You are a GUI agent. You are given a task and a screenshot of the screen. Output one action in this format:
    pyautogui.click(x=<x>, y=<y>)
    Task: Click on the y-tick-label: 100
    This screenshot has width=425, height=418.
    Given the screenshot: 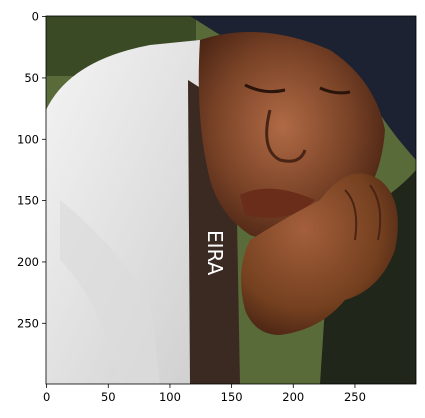 What is the action you would take?
    pyautogui.click(x=28, y=139)
    